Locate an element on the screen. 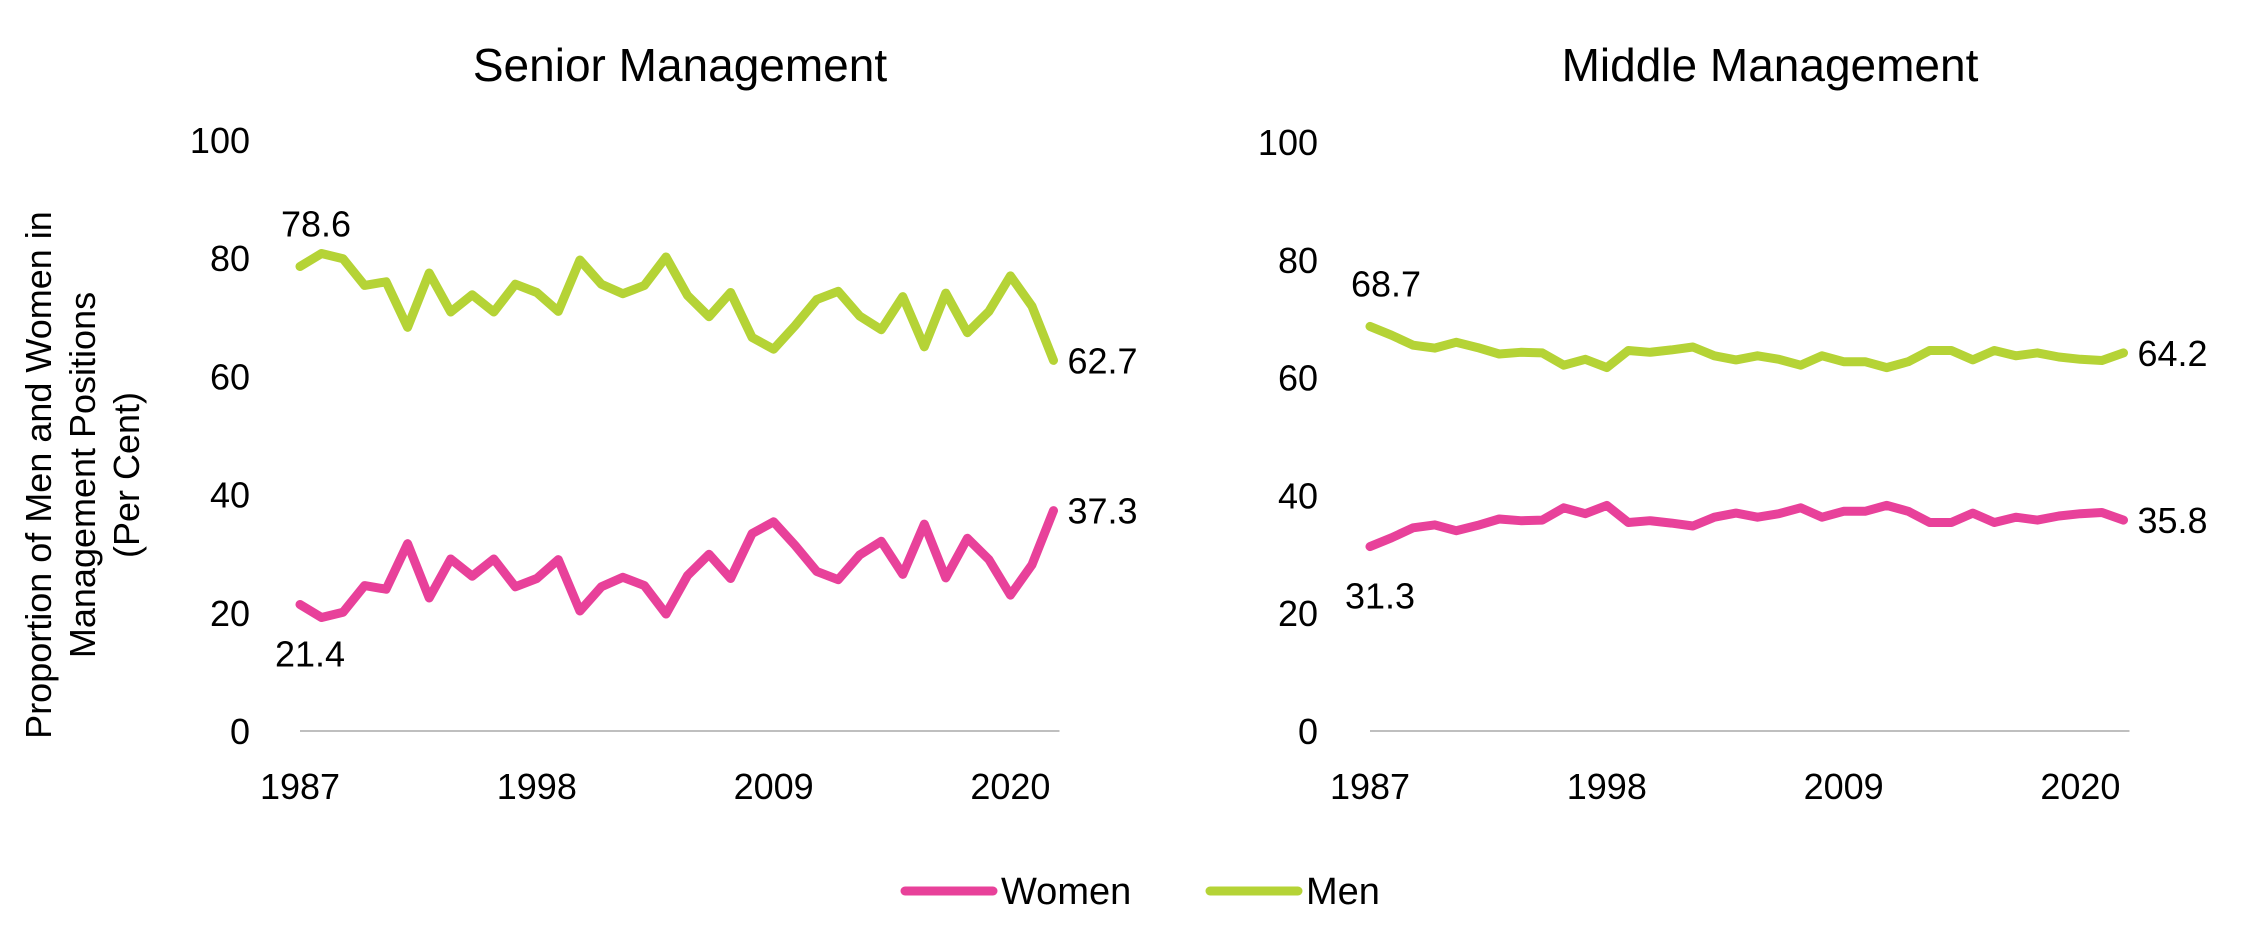 The image size is (2252, 929). legend-label-women: Women is located at coordinates (1066, 892).